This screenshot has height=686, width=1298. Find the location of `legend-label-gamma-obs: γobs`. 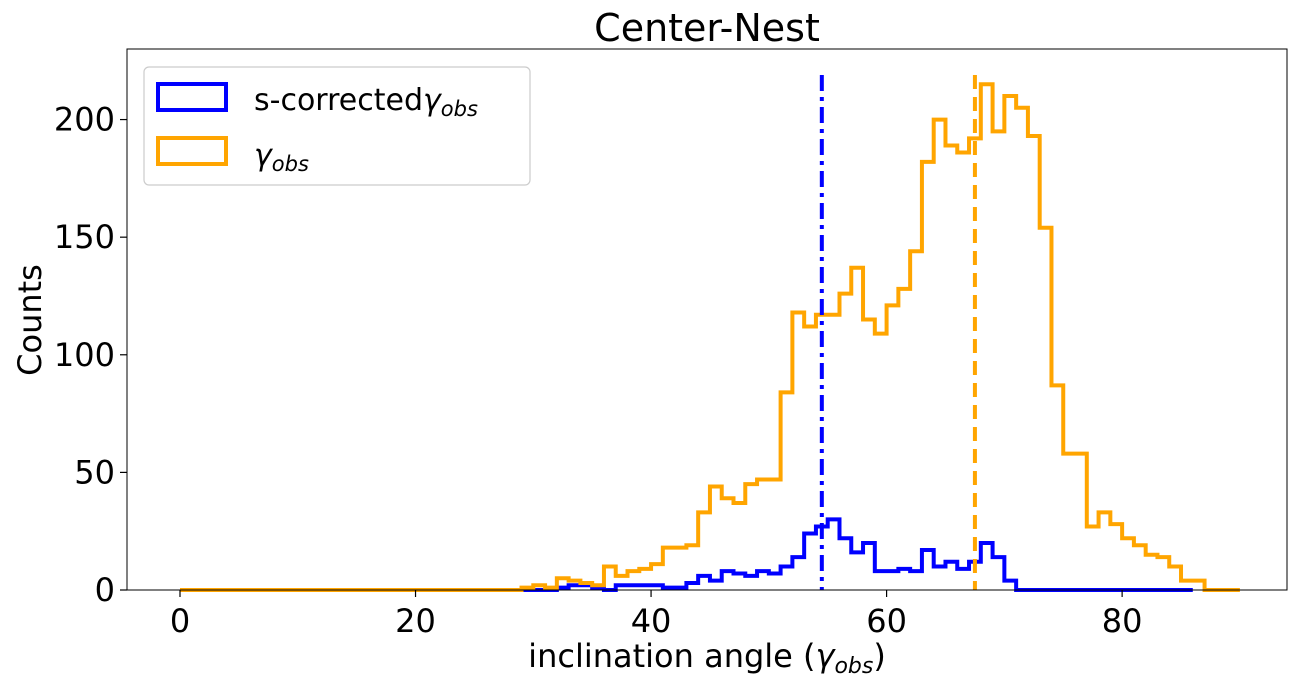

legend-label-gamma-obs: γobs is located at coordinates (281, 157).